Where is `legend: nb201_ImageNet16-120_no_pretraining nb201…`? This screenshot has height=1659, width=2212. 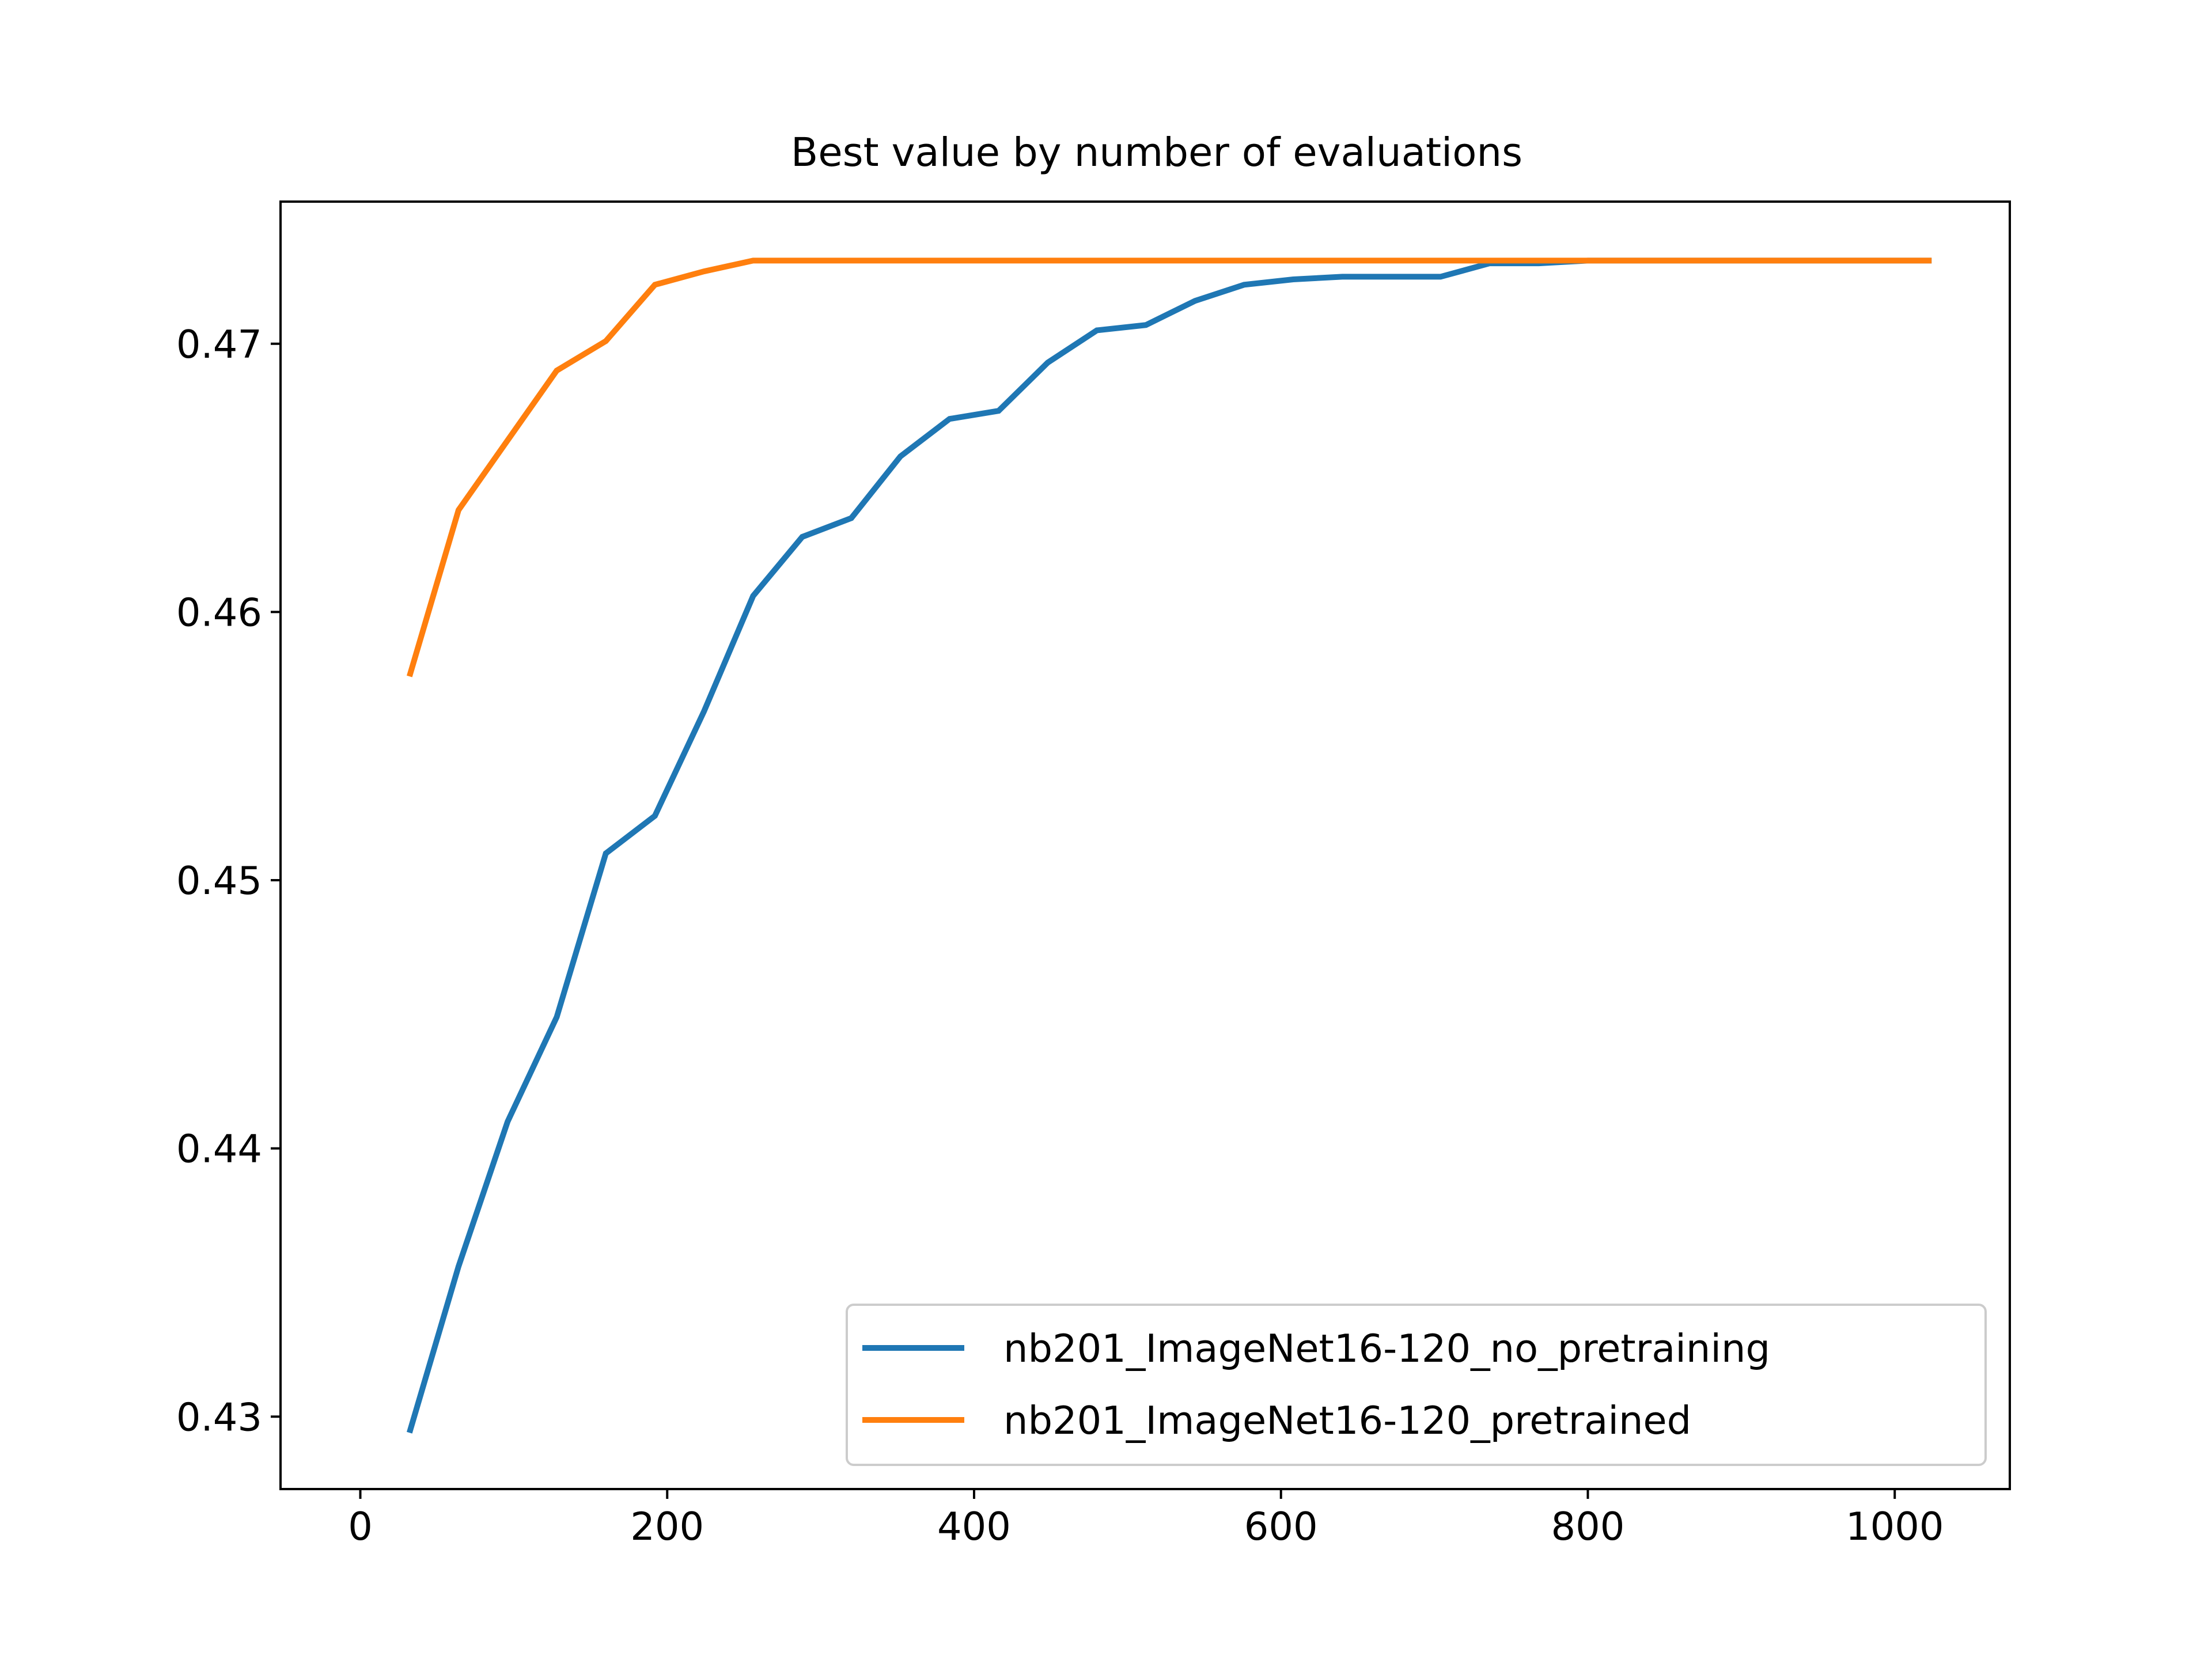
legend: nb201_ImageNet16-120_no_pretraining nb201… is located at coordinates (1416, 1385).